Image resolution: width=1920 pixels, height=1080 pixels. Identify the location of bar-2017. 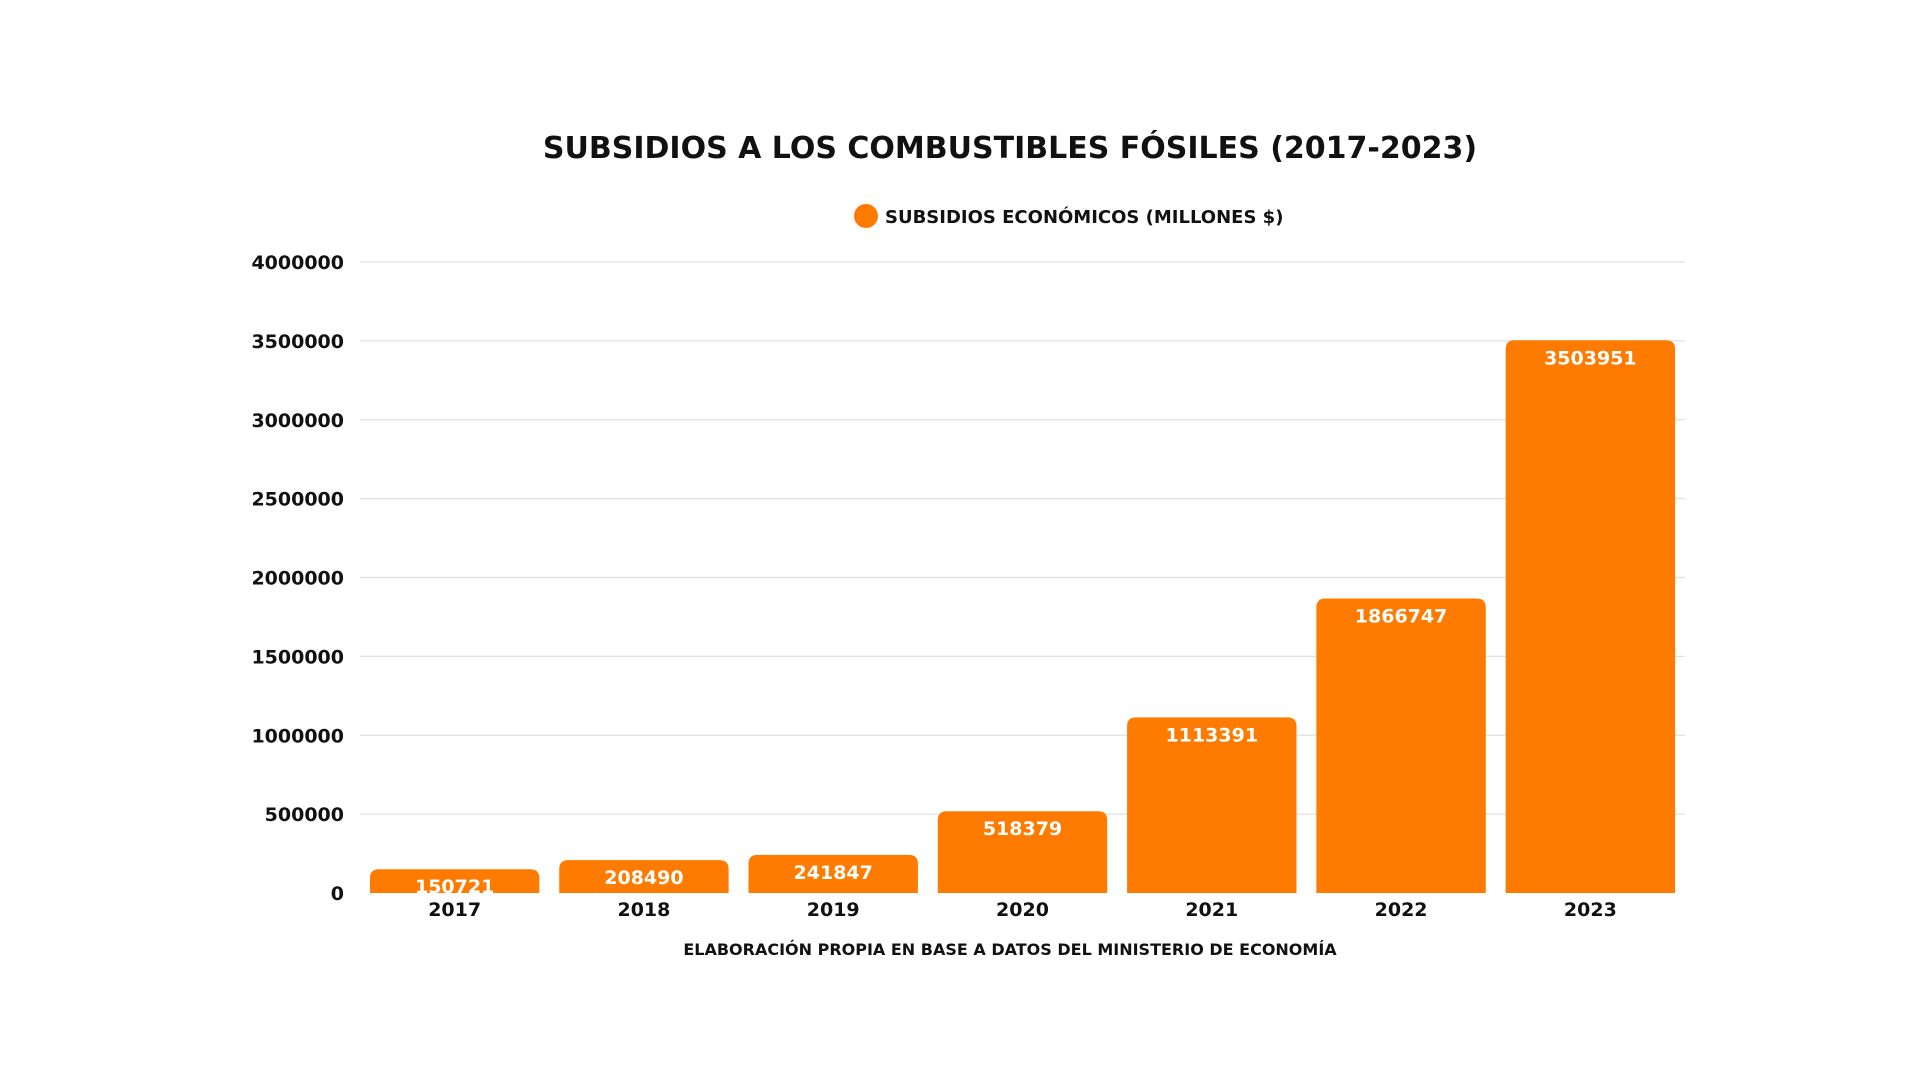
(454, 881).